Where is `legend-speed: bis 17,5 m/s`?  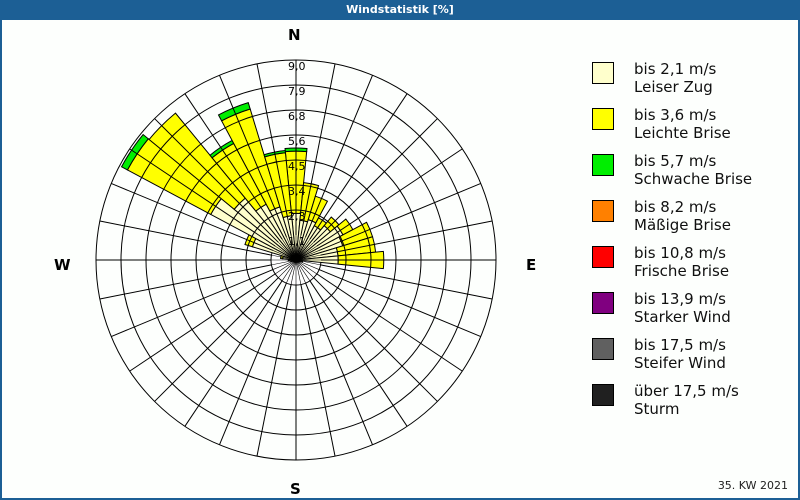
legend-speed: bis 17,5 m/s is located at coordinates (680, 345).